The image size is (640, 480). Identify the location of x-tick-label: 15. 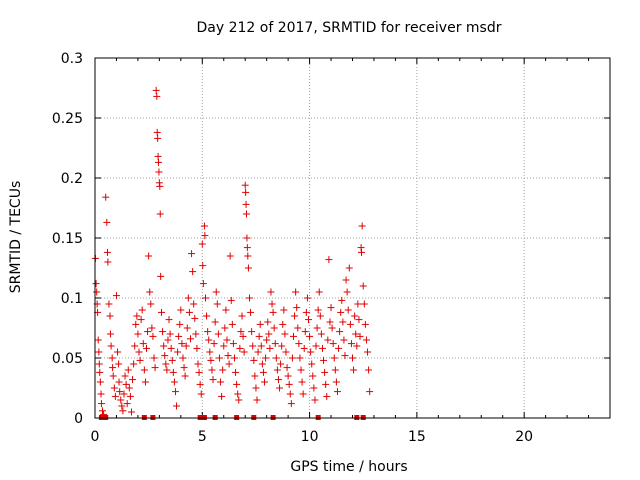
(417, 437).